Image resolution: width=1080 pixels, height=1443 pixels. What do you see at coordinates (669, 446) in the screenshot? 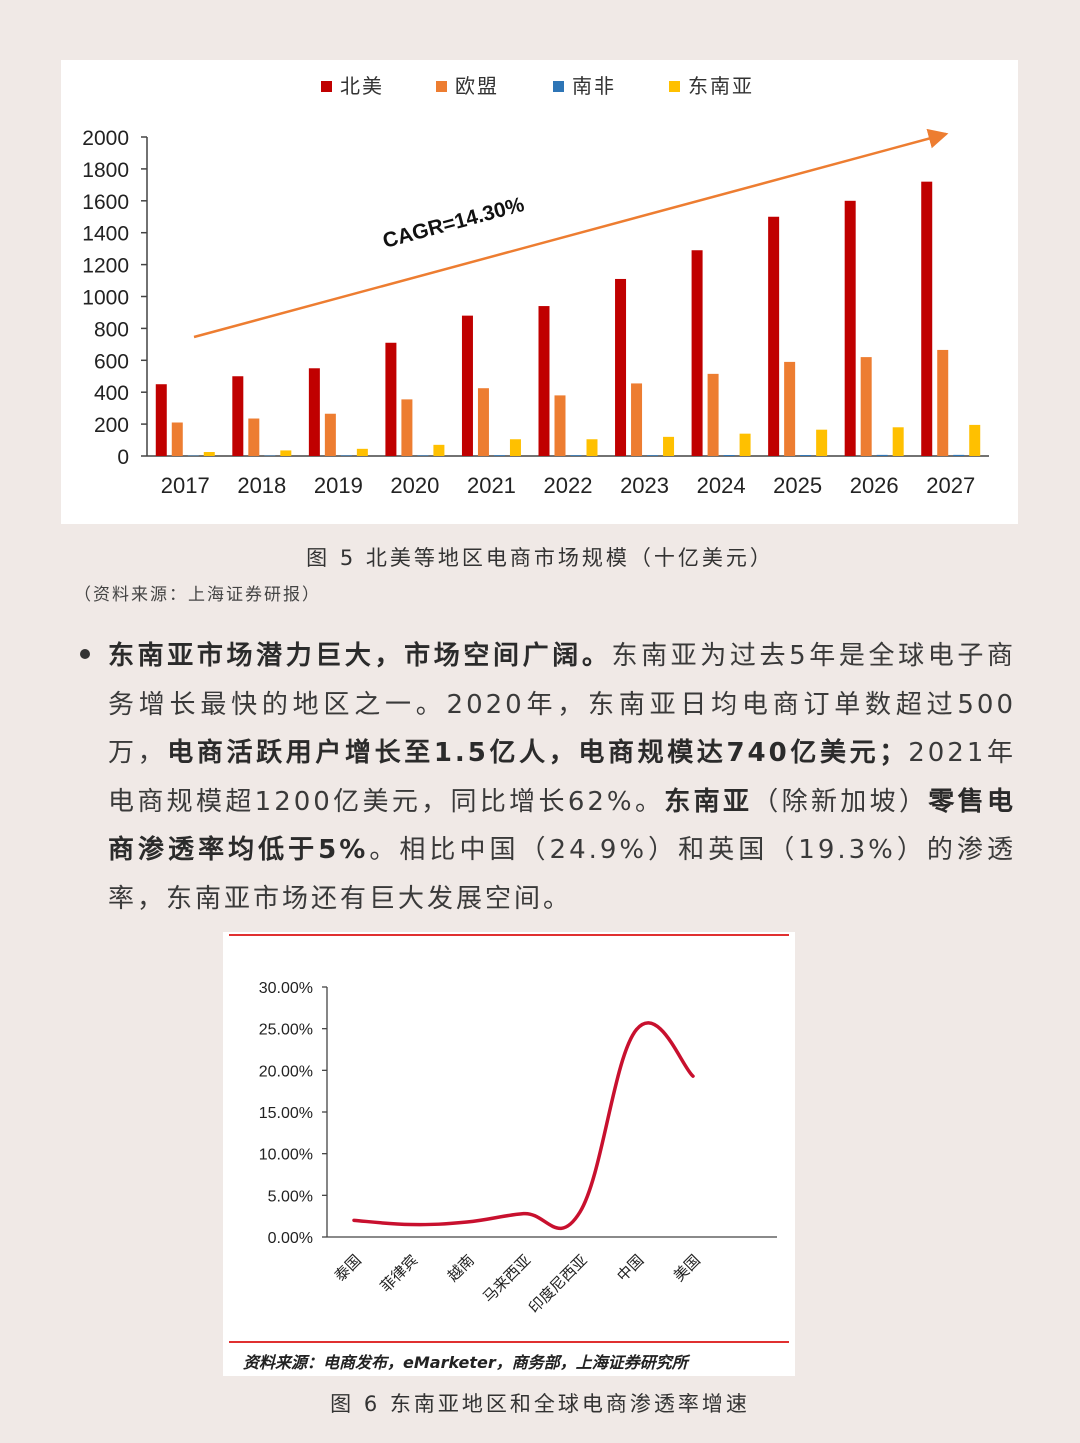
I see `bar-2023-东南亚` at bounding box center [669, 446].